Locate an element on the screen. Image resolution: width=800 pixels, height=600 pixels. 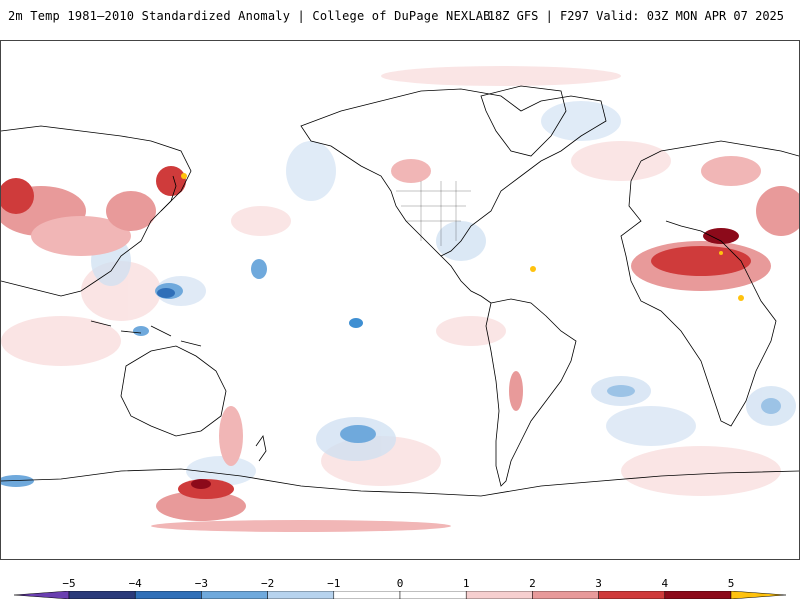
legend-tick-label: 4 is located at coordinates (665, 583).